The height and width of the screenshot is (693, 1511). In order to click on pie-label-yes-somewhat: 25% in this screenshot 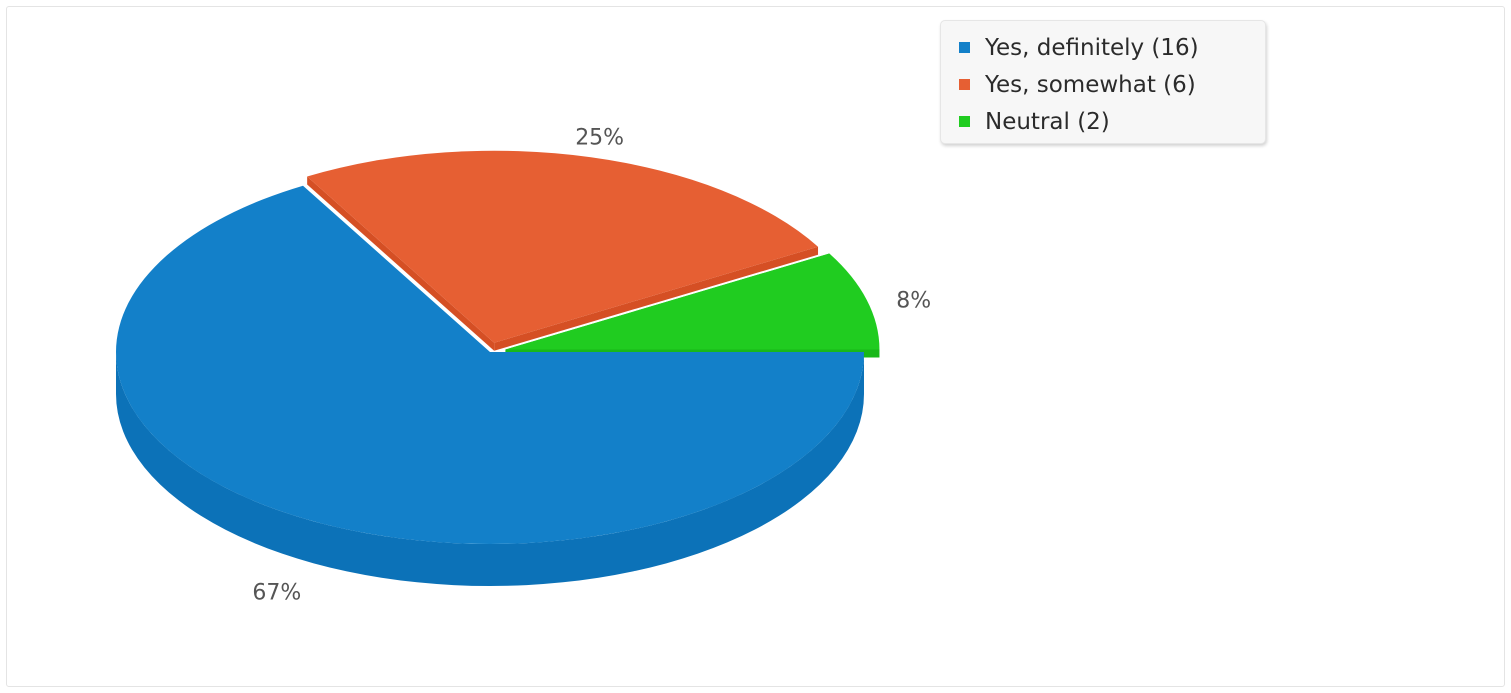, I will do `click(599, 138)`.